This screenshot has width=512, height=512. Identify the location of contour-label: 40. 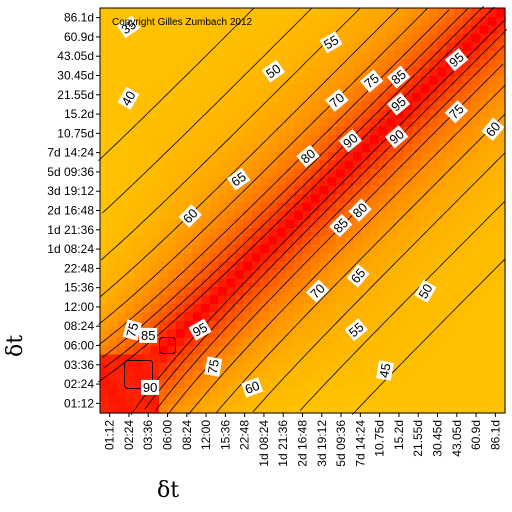
(128, 98).